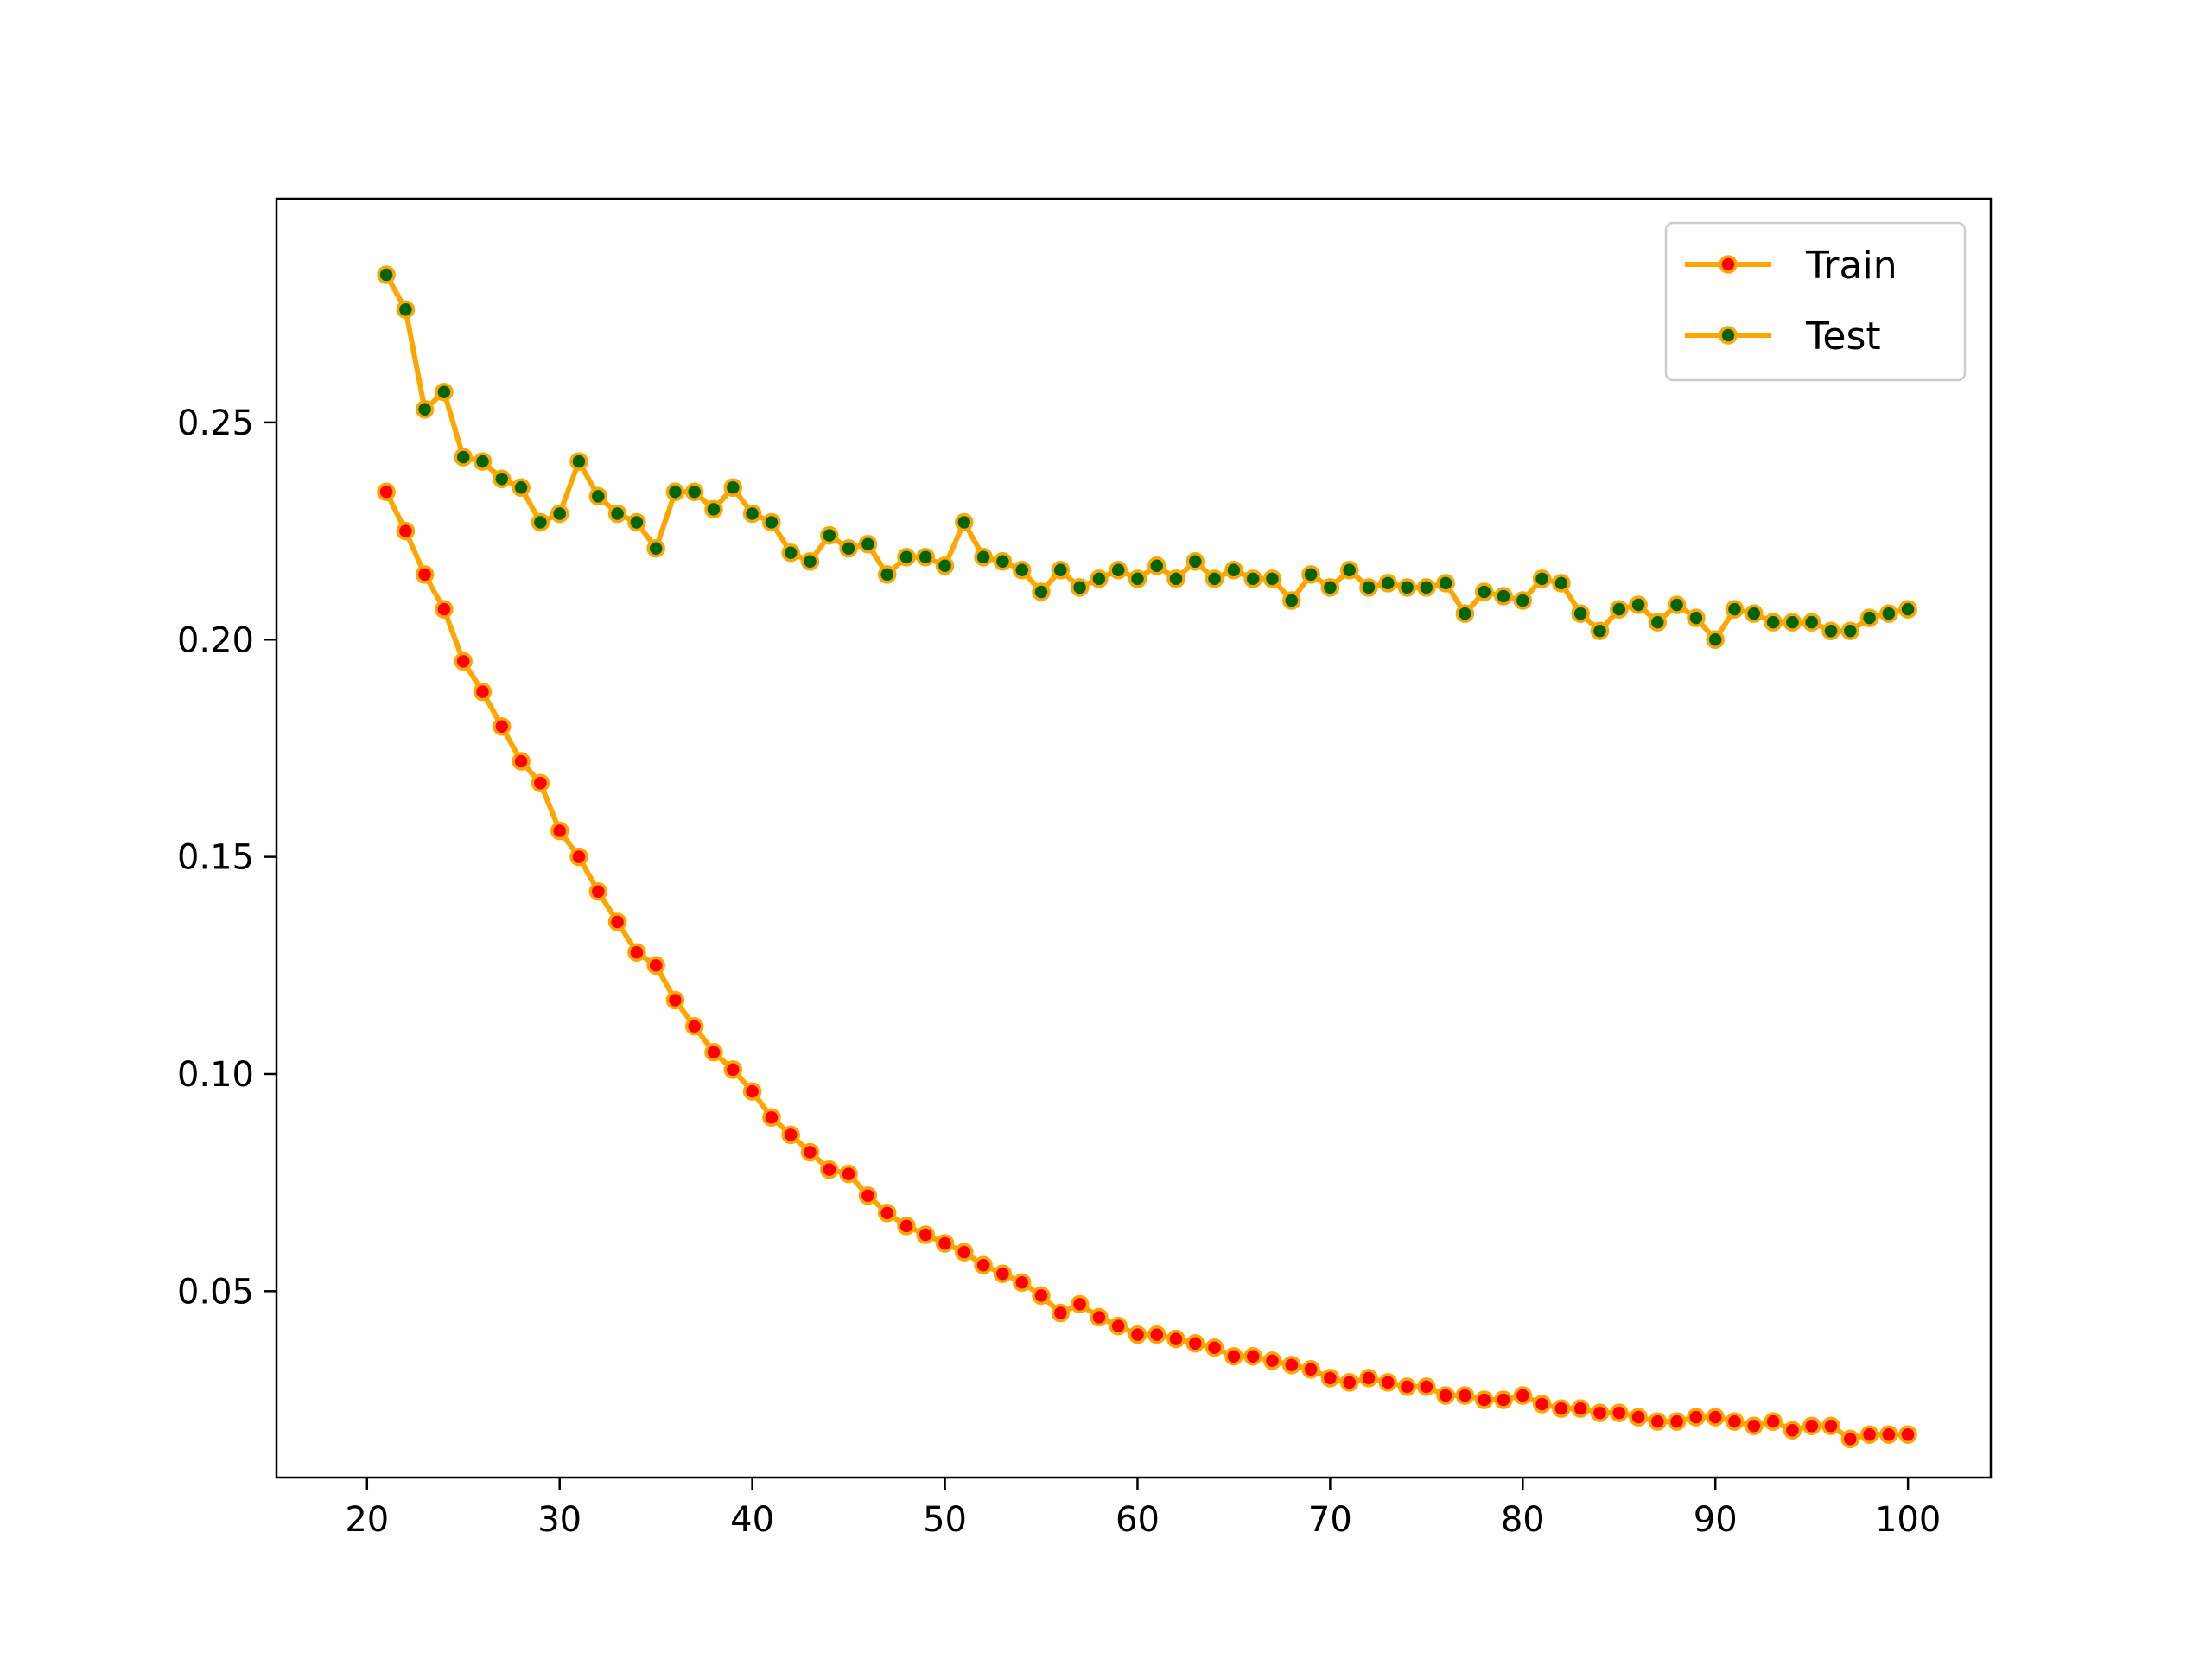 This screenshot has width=2212, height=1659. What do you see at coordinates (226, 858) in the screenshot?
I see `y-axis: 0.05 0.10 0.15 0.20 0.25` at bounding box center [226, 858].